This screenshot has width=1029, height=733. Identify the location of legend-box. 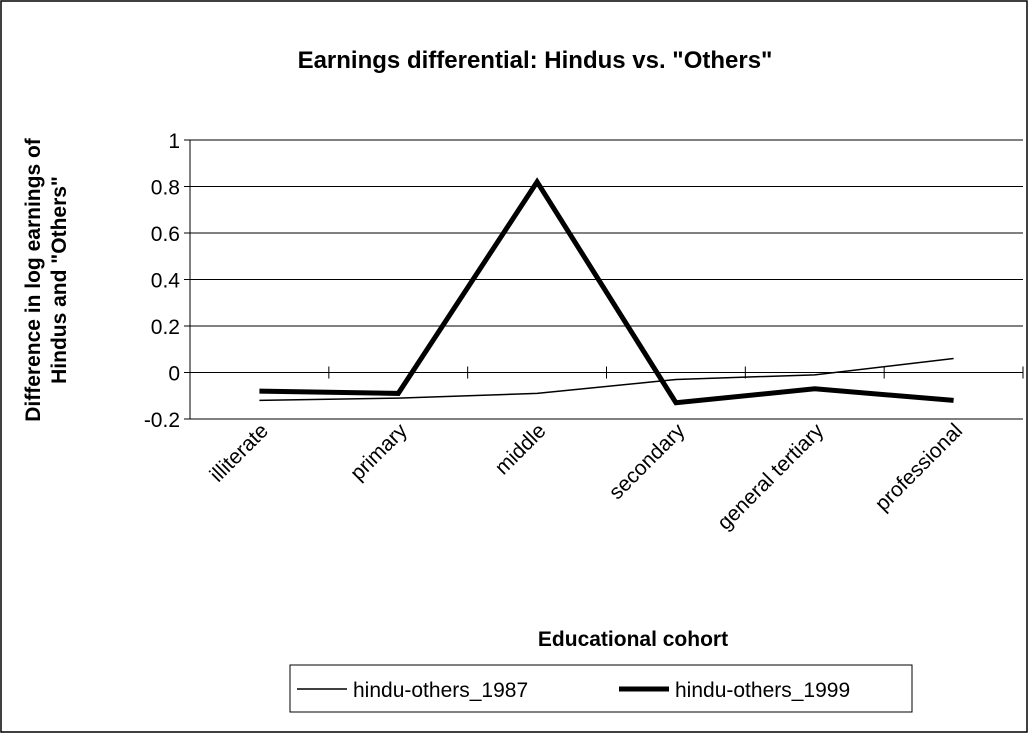
(601, 688).